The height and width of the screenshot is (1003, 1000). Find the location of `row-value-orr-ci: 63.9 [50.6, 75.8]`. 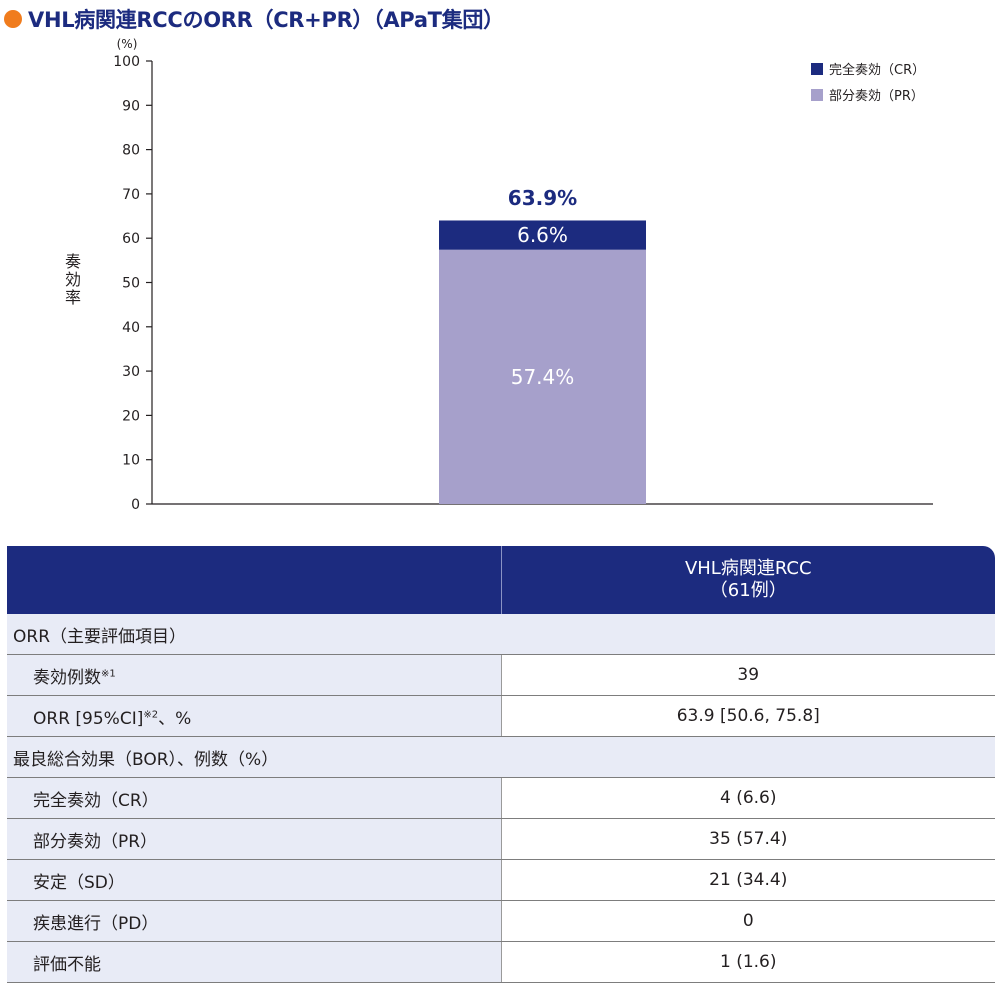

row-value-orr-ci: 63.9 [50.6, 75.8] is located at coordinates (748, 716).